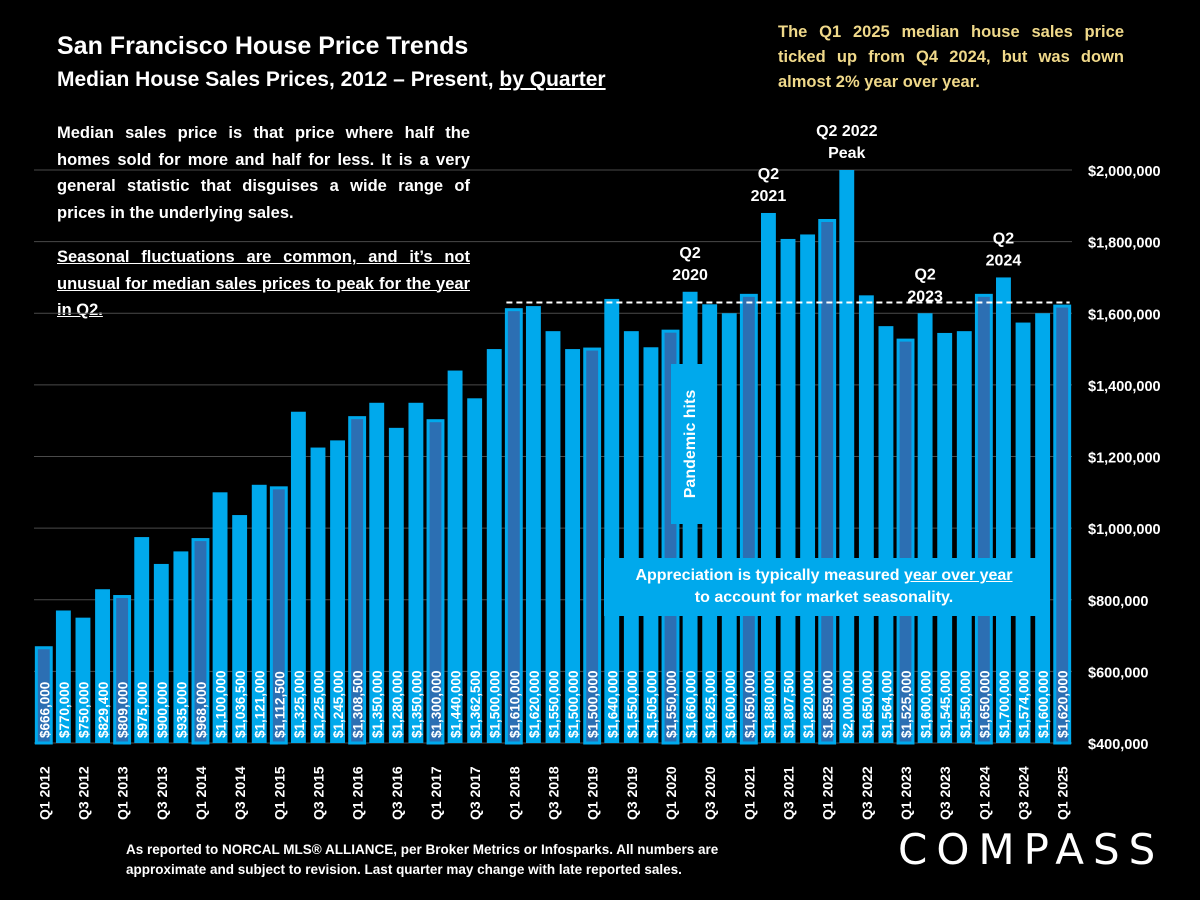 This screenshot has width=1200, height=900. I want to click on bar-value-label: $666,000, so click(44, 710).